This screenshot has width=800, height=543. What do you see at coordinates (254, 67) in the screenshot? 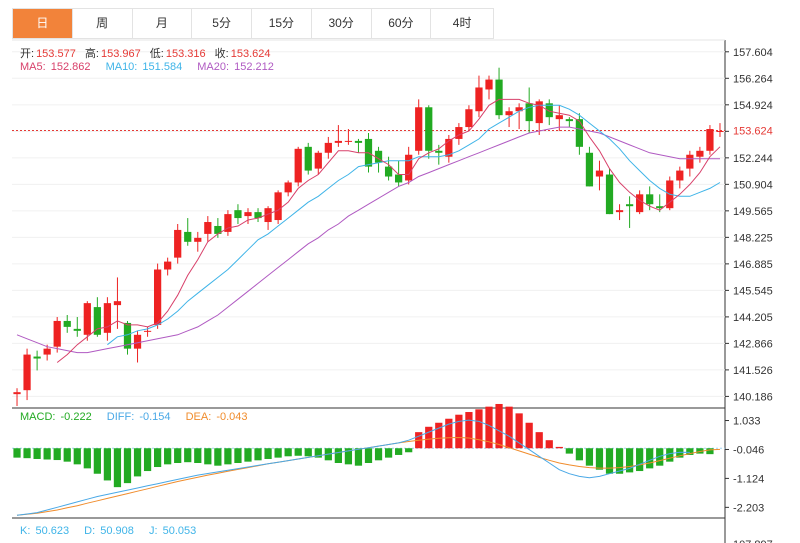
I see `ma20-value: 152.212` at bounding box center [254, 67].